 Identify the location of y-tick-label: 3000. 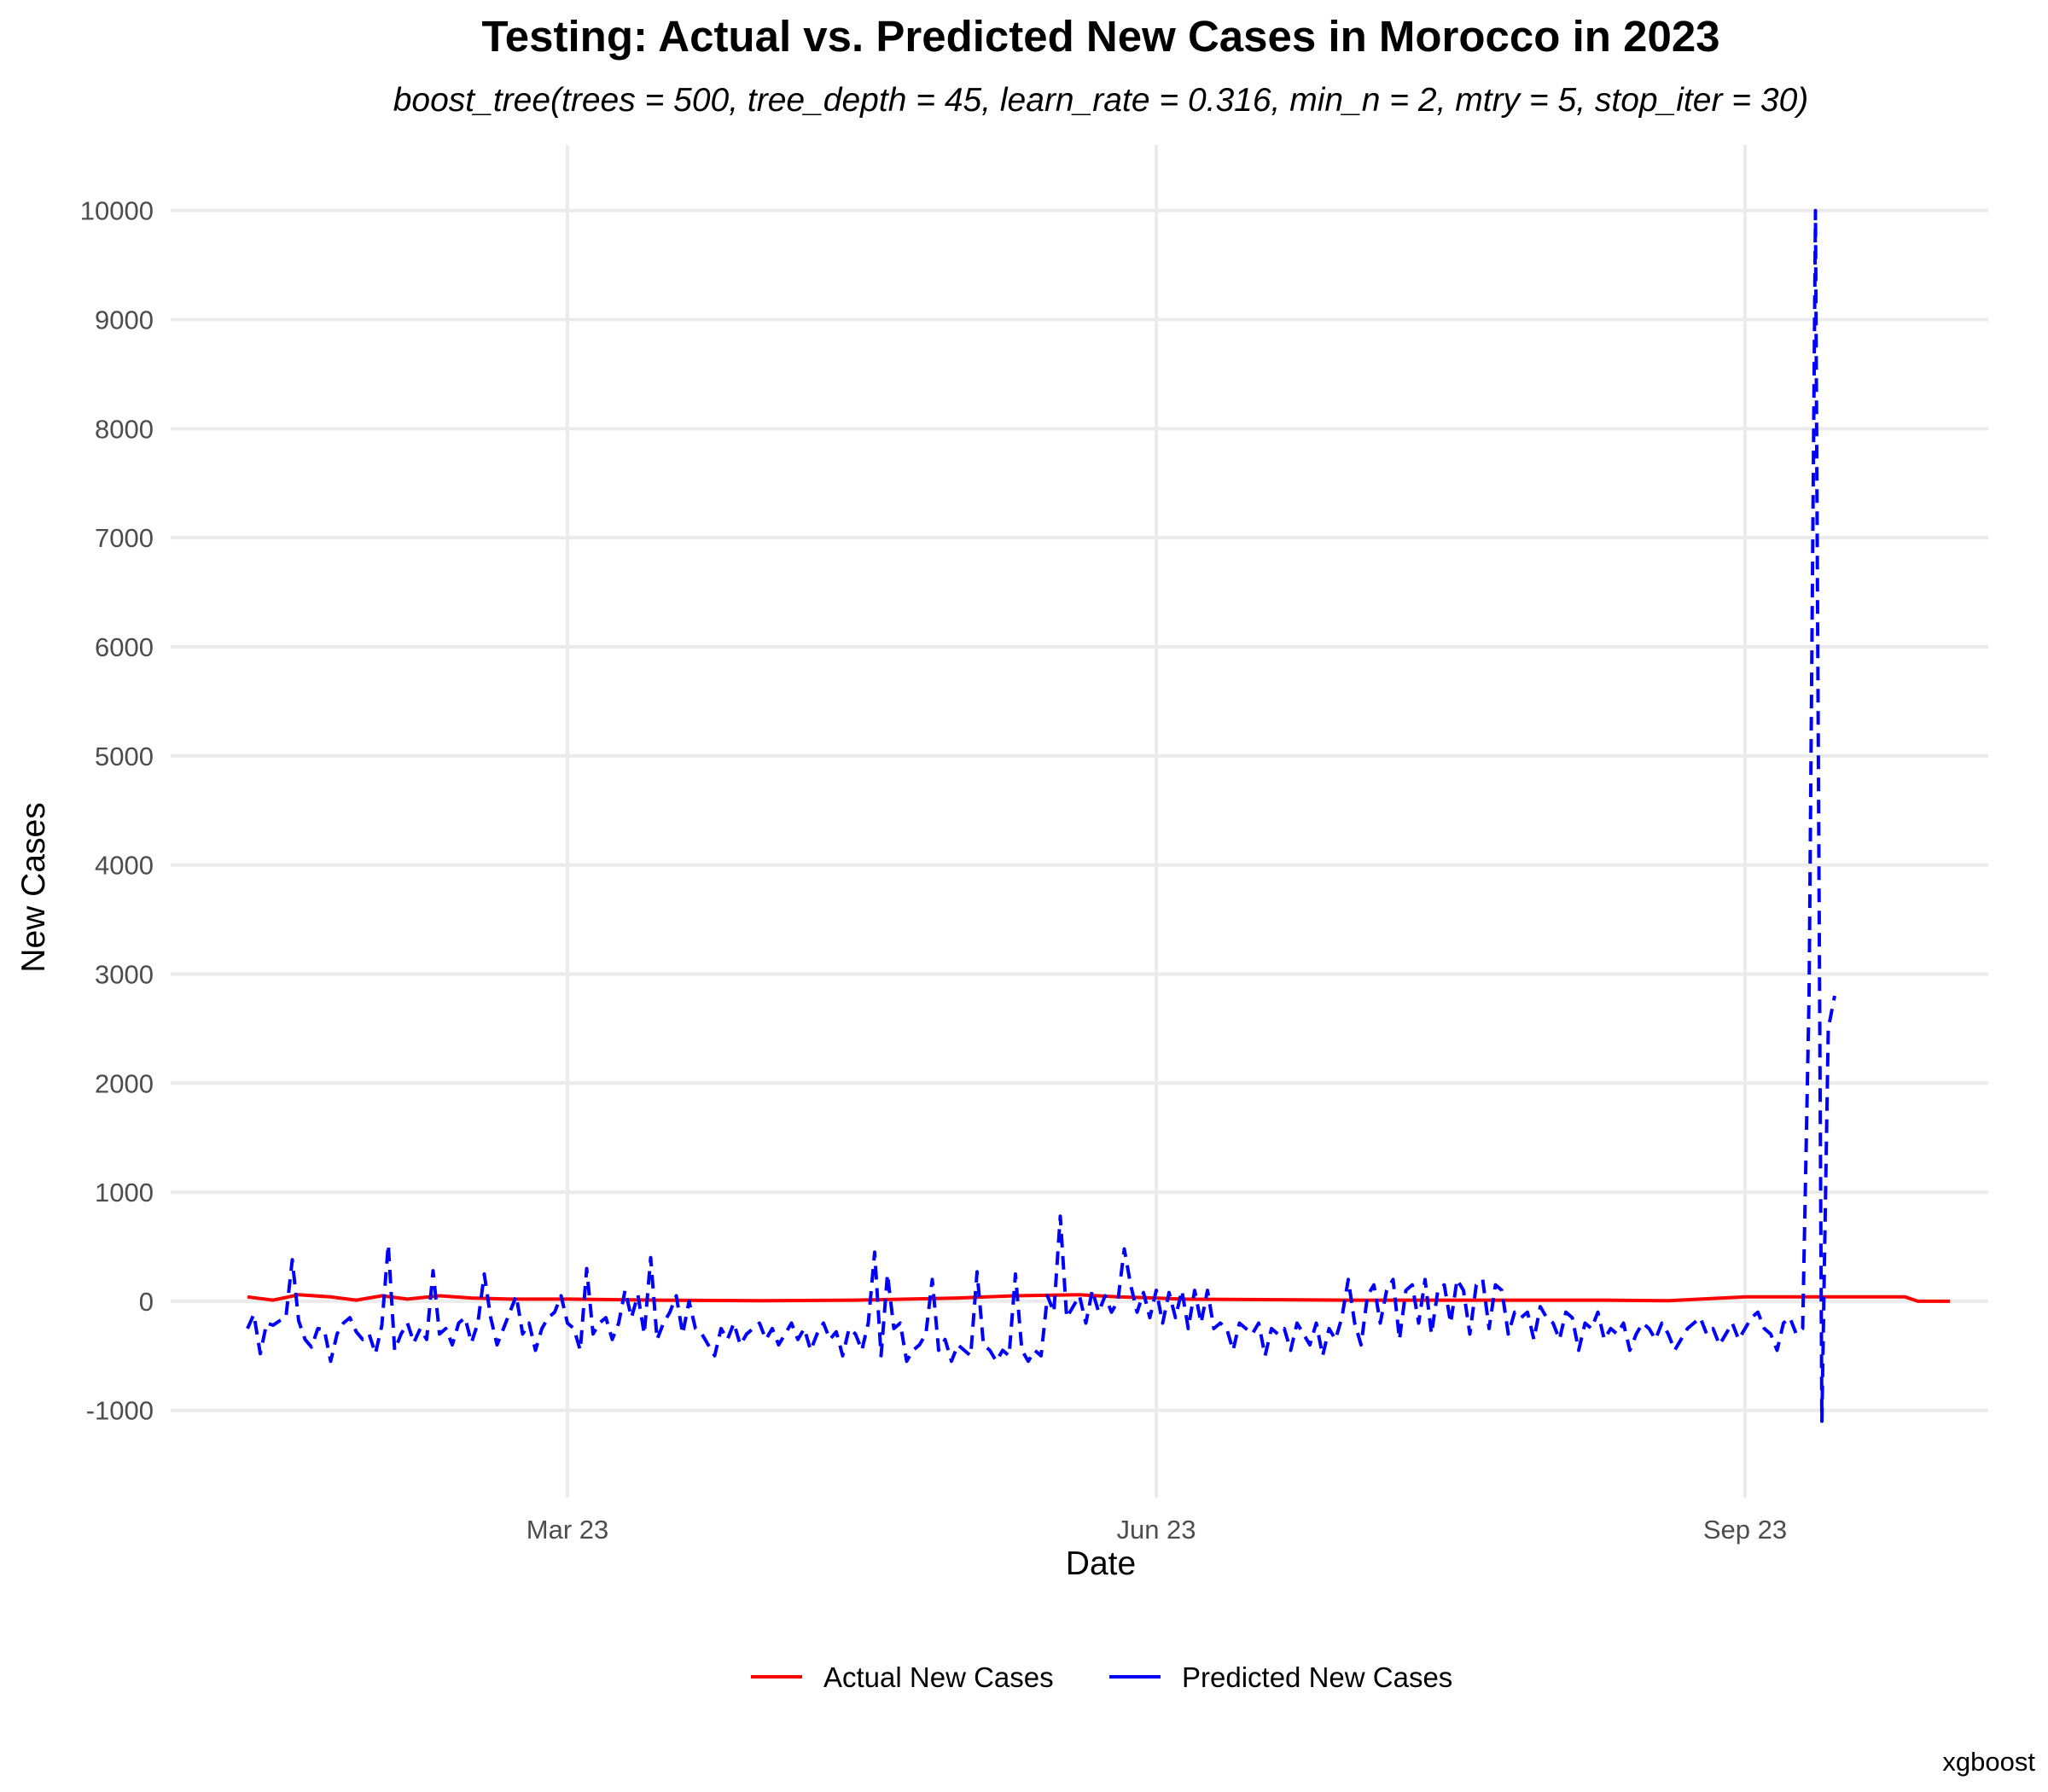
(125, 974).